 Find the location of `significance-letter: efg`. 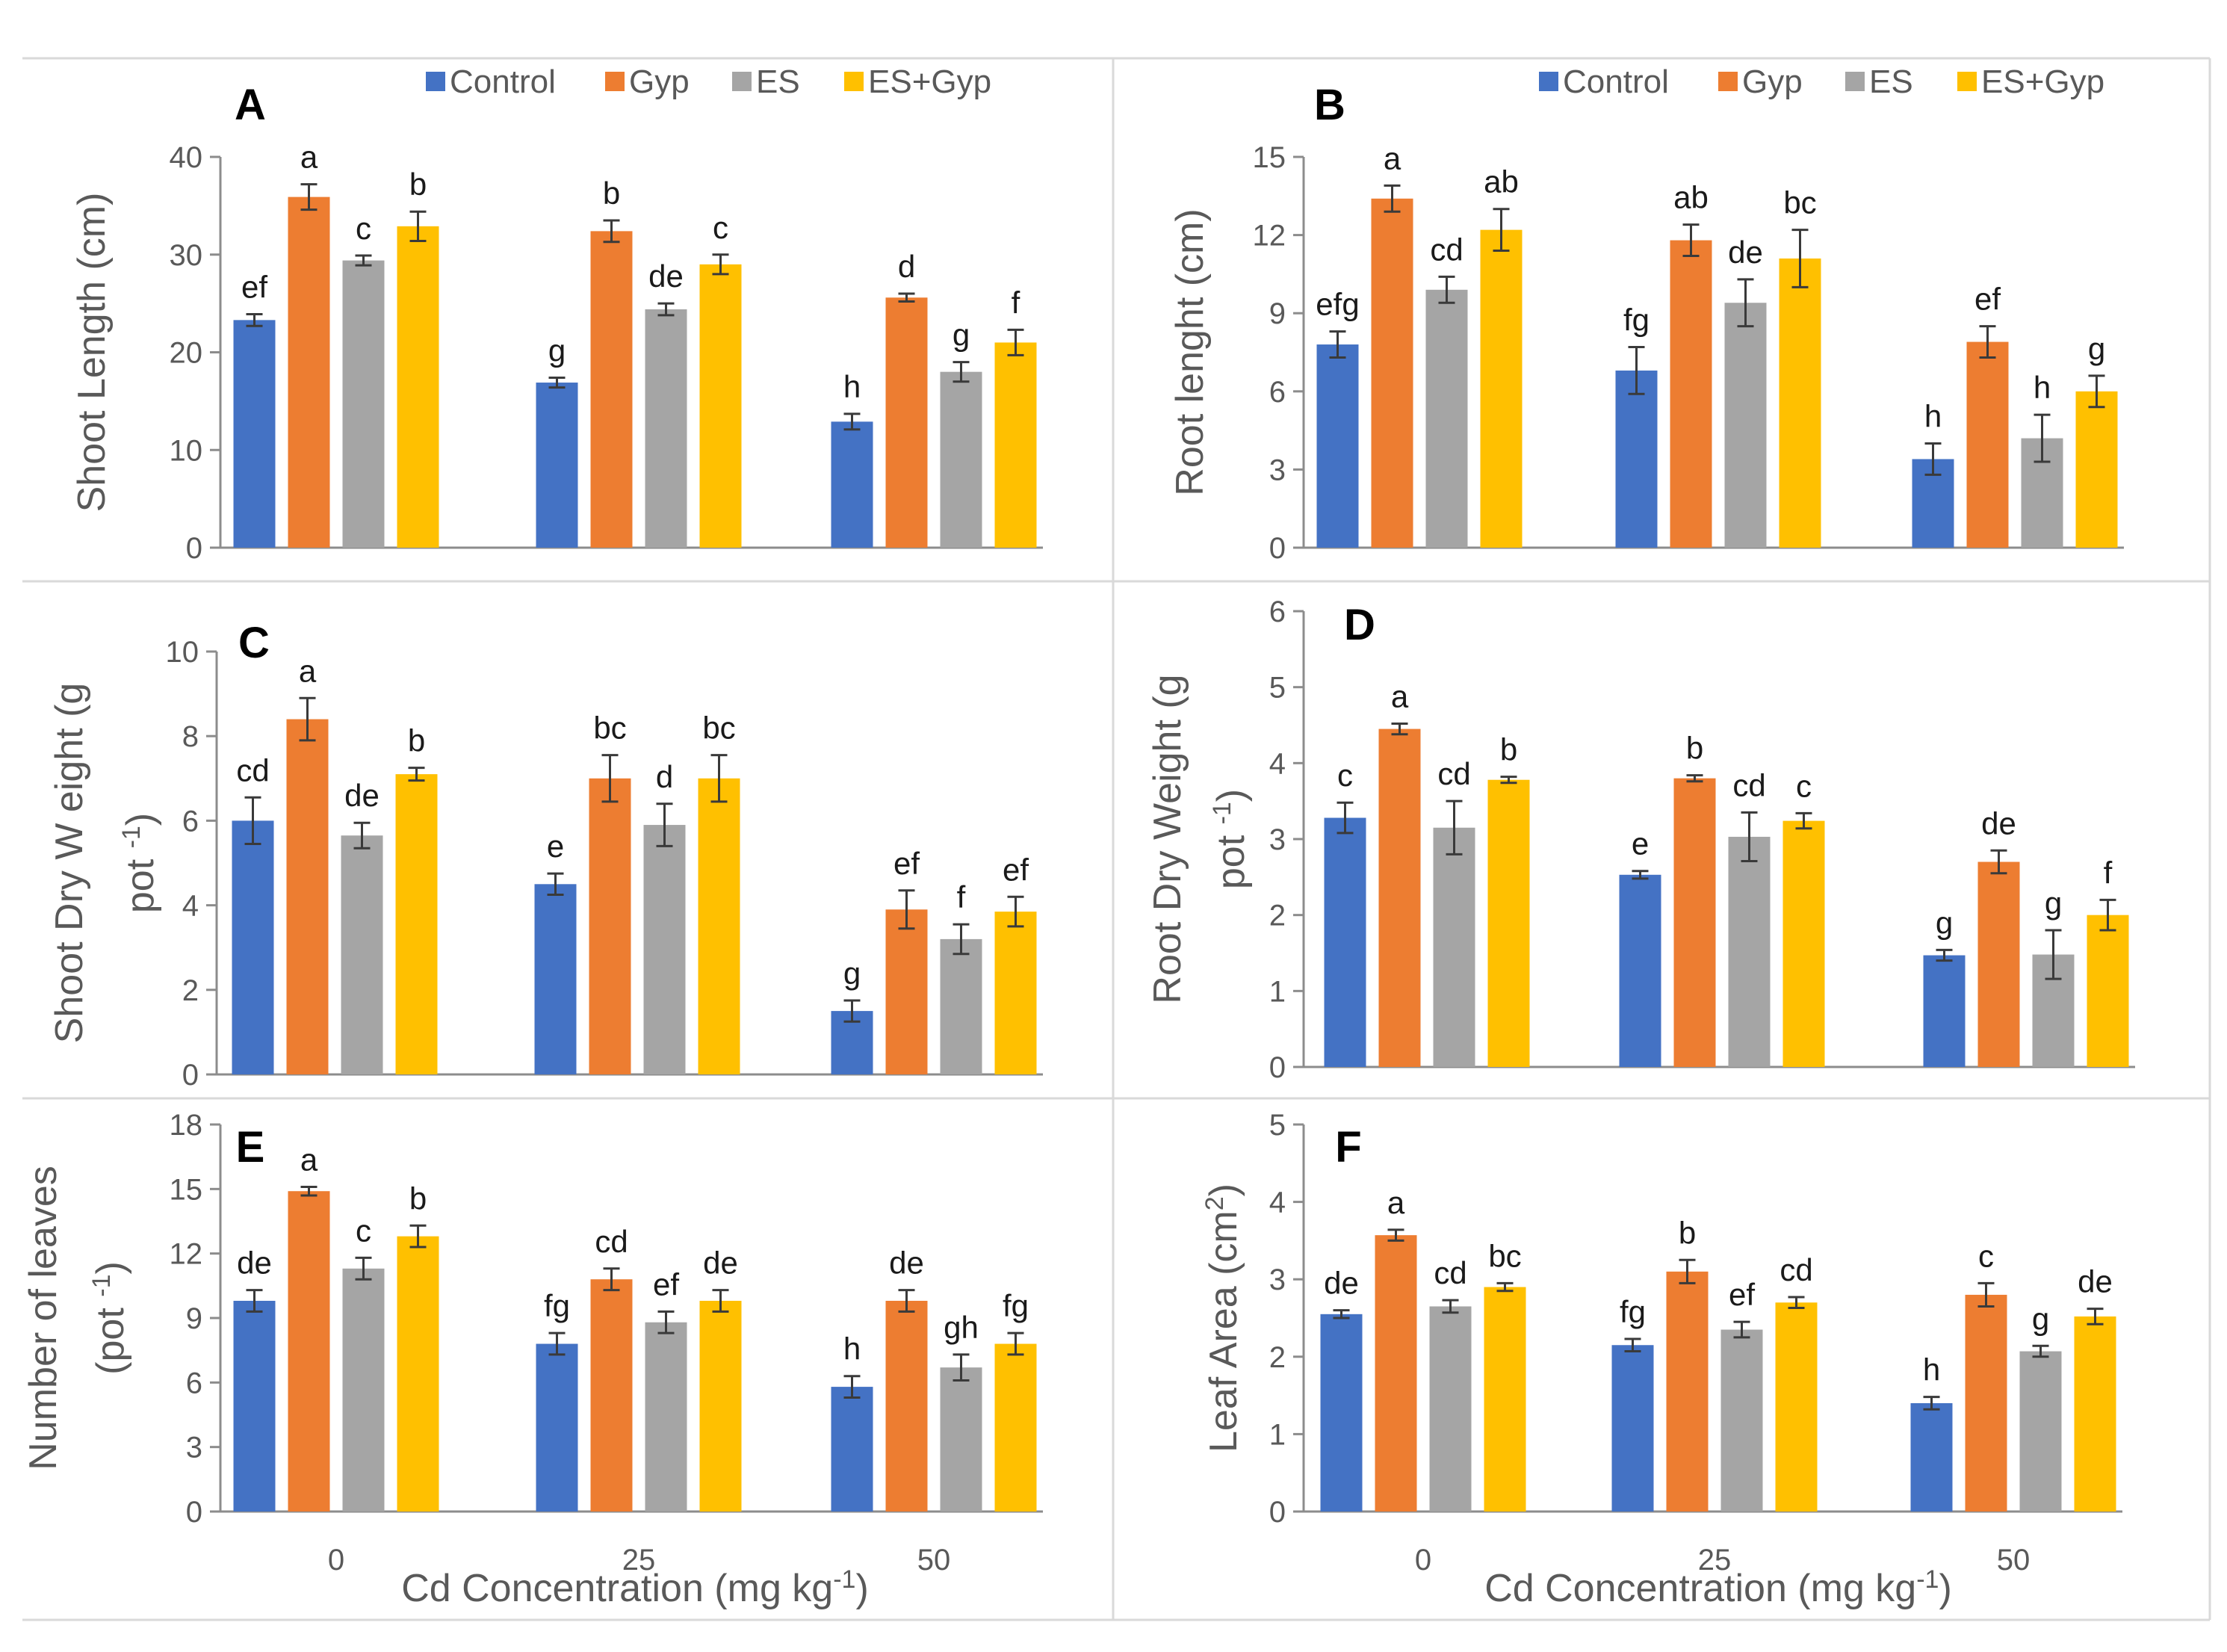

significance-letter: efg is located at coordinates (1337, 304).